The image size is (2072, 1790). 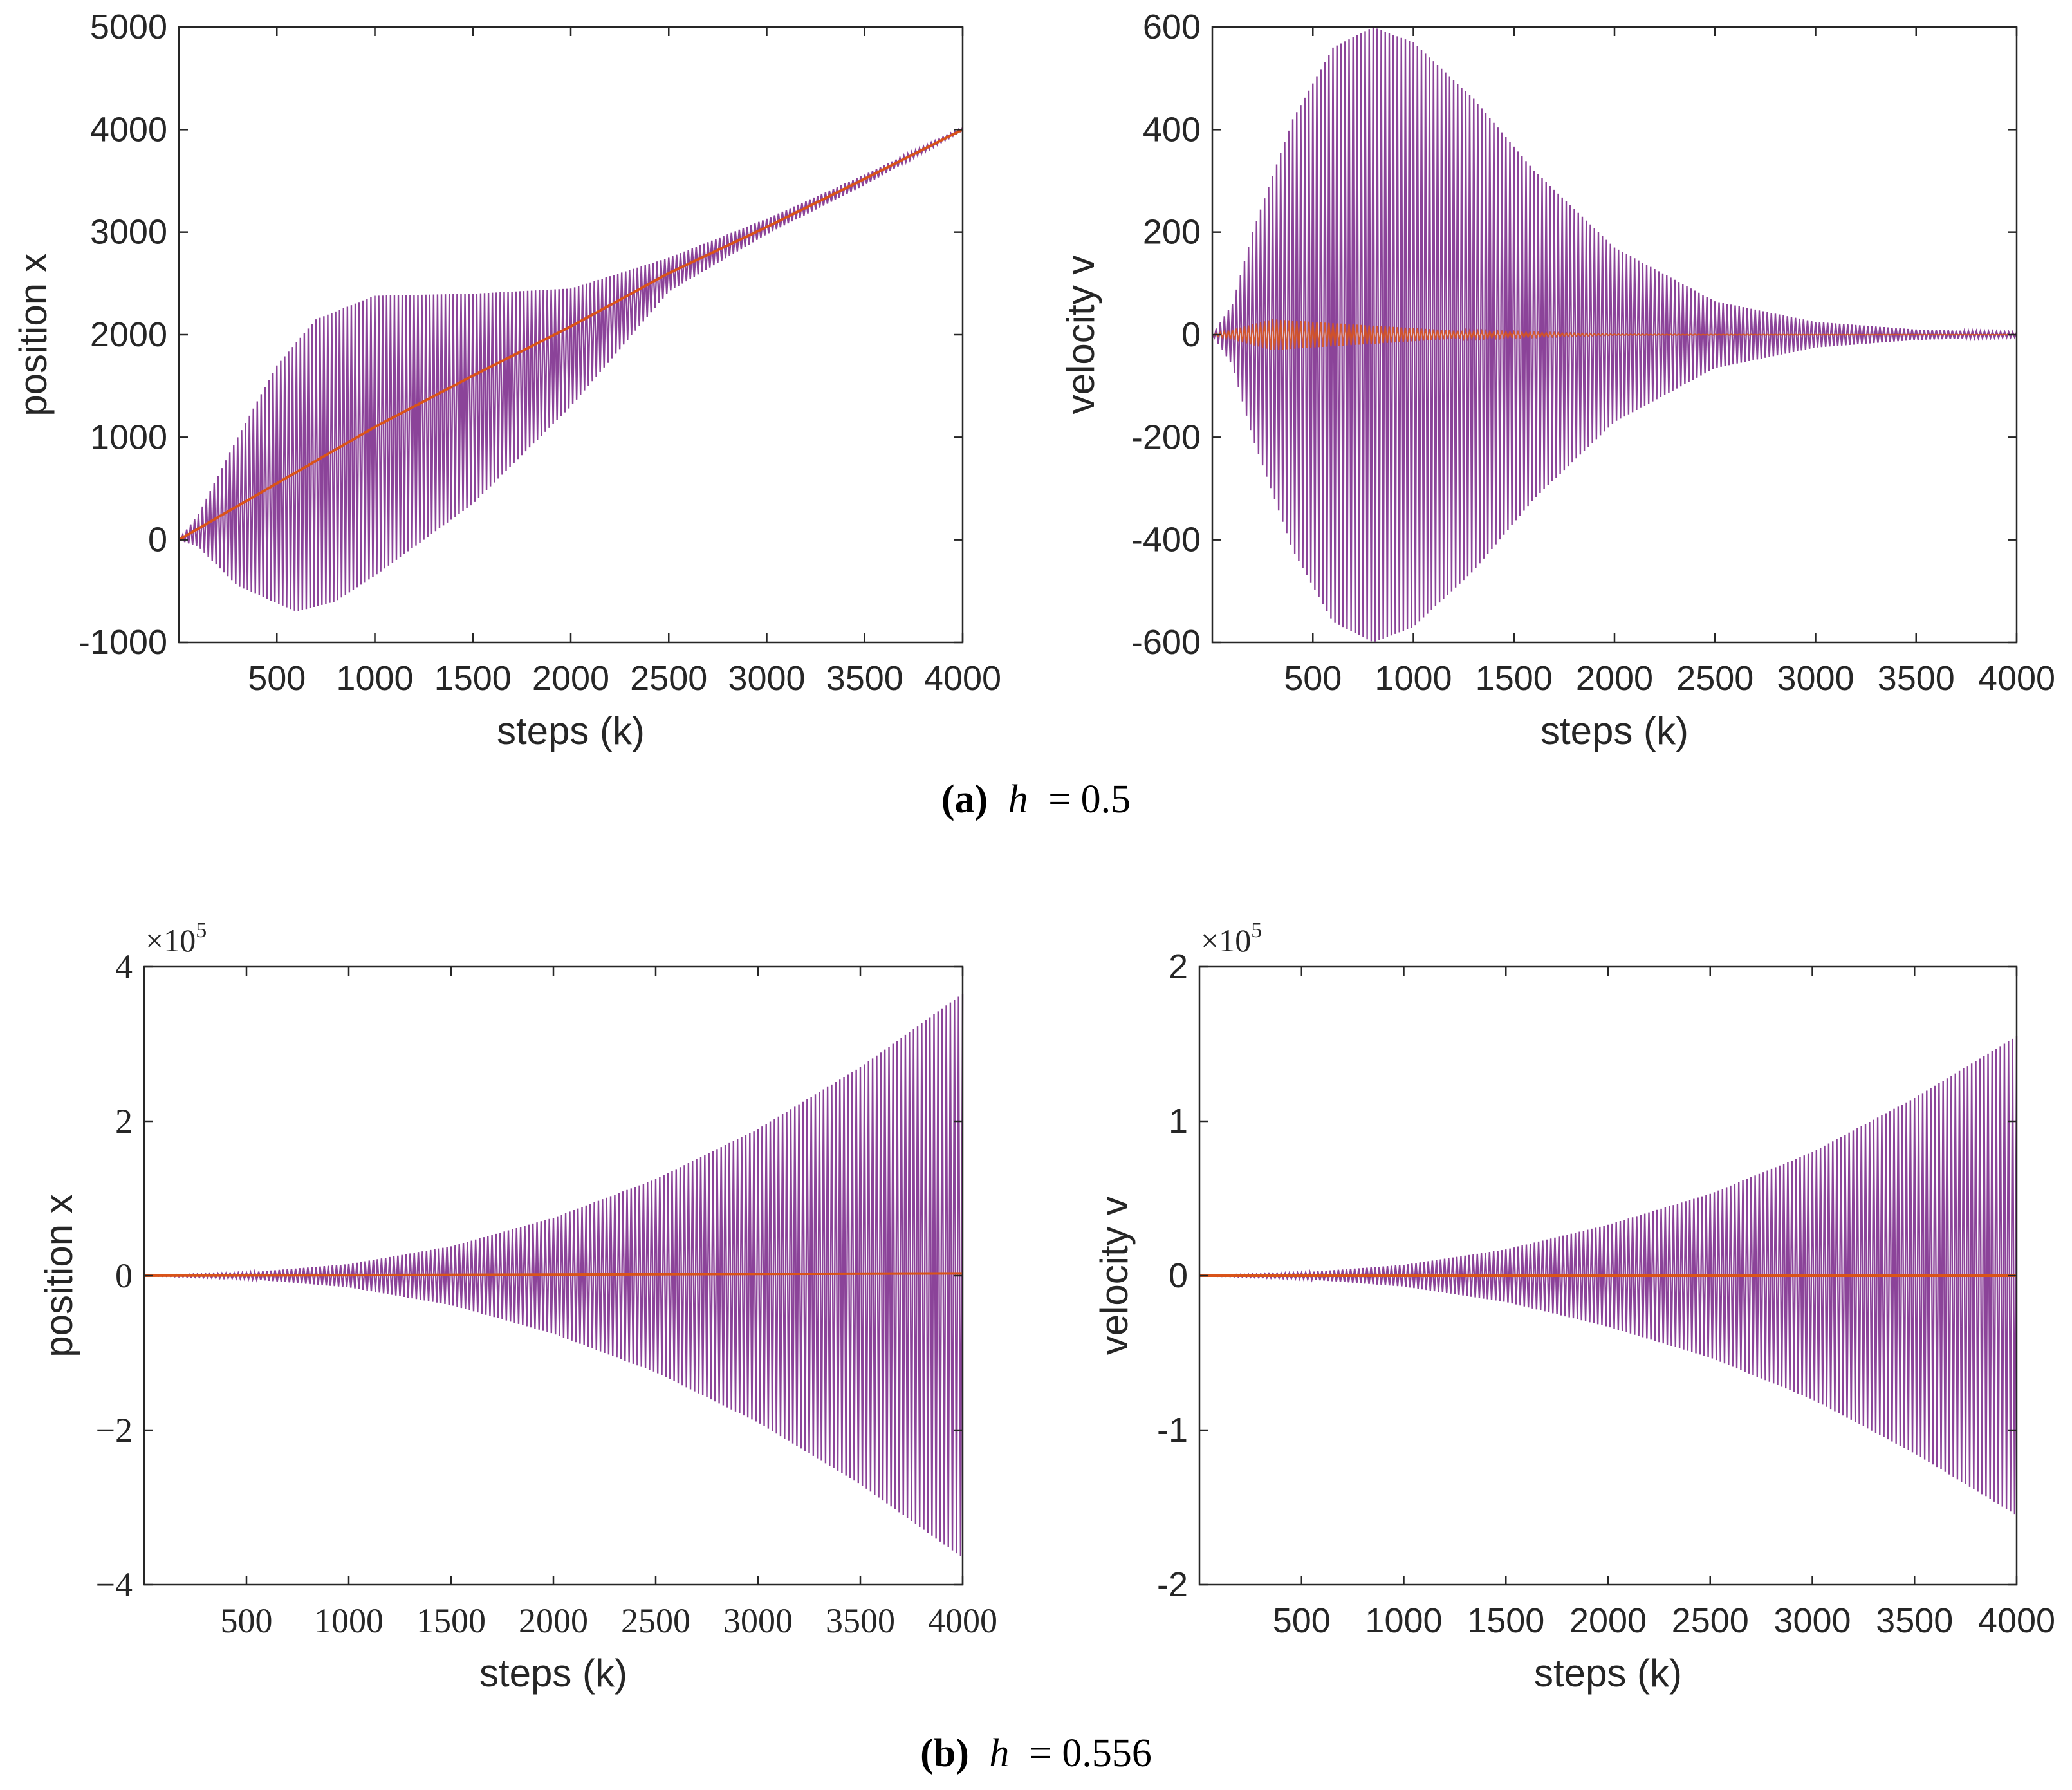 What do you see at coordinates (1036, 799) in the screenshot?
I see `caption-a: (a) h = 0.5` at bounding box center [1036, 799].